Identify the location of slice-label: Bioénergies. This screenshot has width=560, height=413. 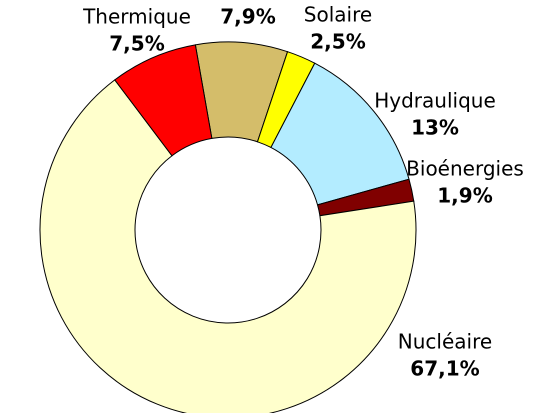
(465, 169).